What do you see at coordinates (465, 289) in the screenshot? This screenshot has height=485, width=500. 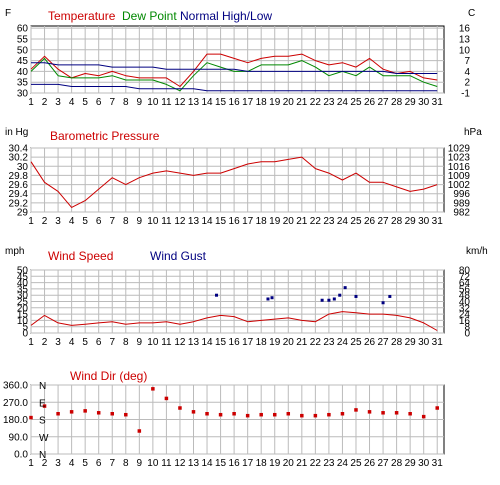 I see `right-tick-label: 56` at bounding box center [465, 289].